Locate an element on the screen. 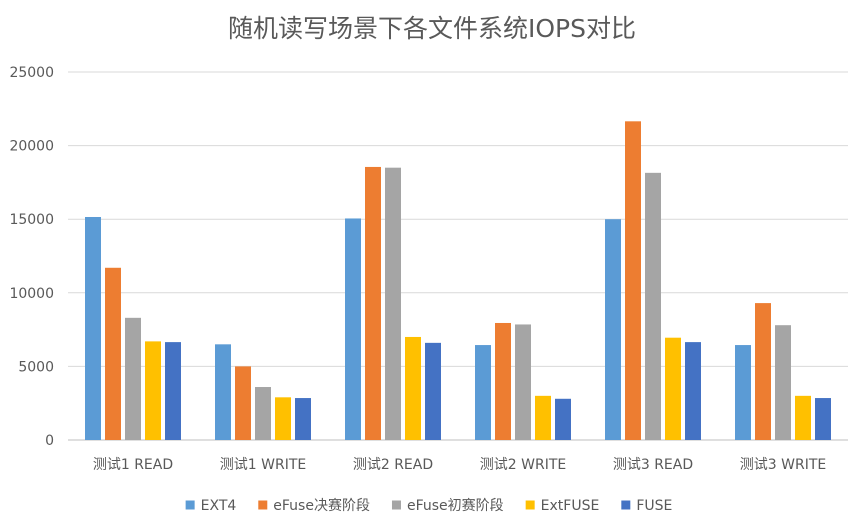 Image resolution: width=858 pixels, height=523 pixels. y-tick-label: 15000 is located at coordinates (31, 220).